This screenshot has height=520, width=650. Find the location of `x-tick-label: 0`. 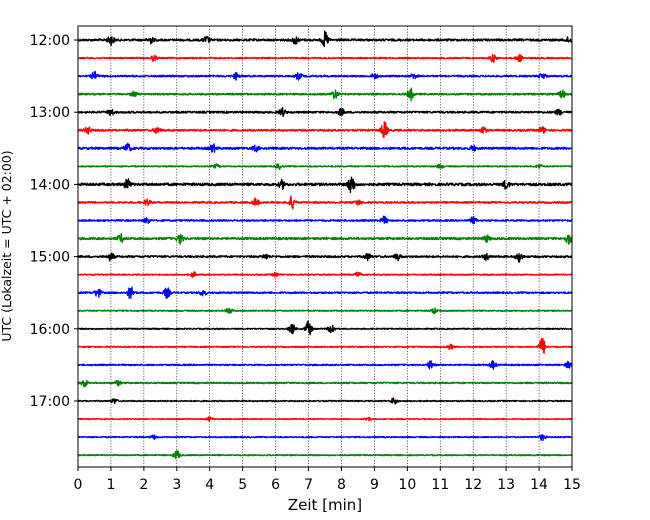

x-tick-label: 0 is located at coordinates (78, 485).